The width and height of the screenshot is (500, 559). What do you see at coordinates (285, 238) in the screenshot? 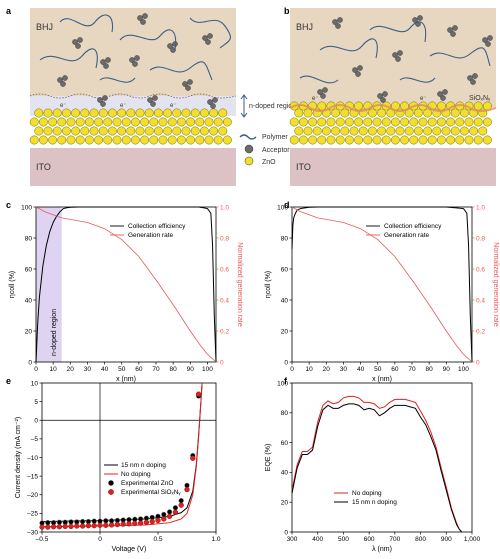
I see `y-tick-label: 80` at bounding box center [285, 238].